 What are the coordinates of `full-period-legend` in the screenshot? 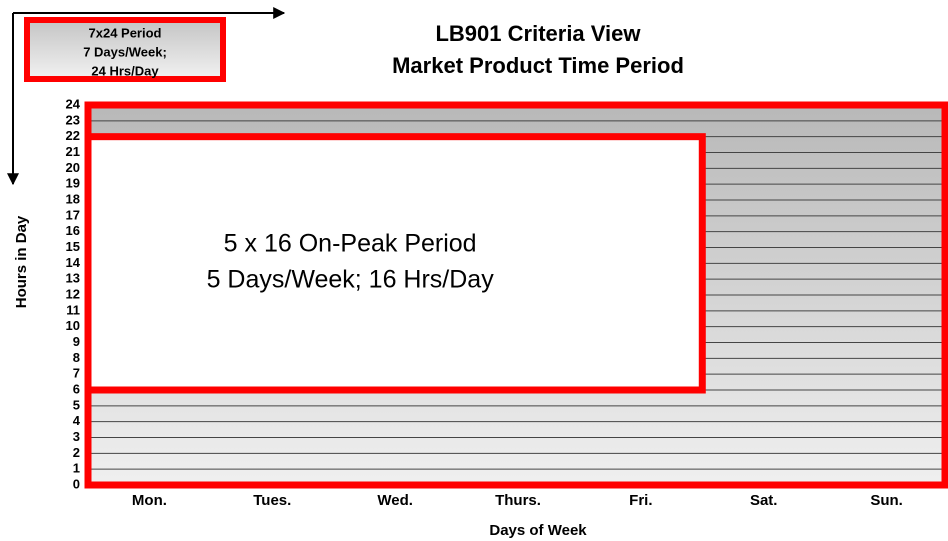 It's located at (125, 49).